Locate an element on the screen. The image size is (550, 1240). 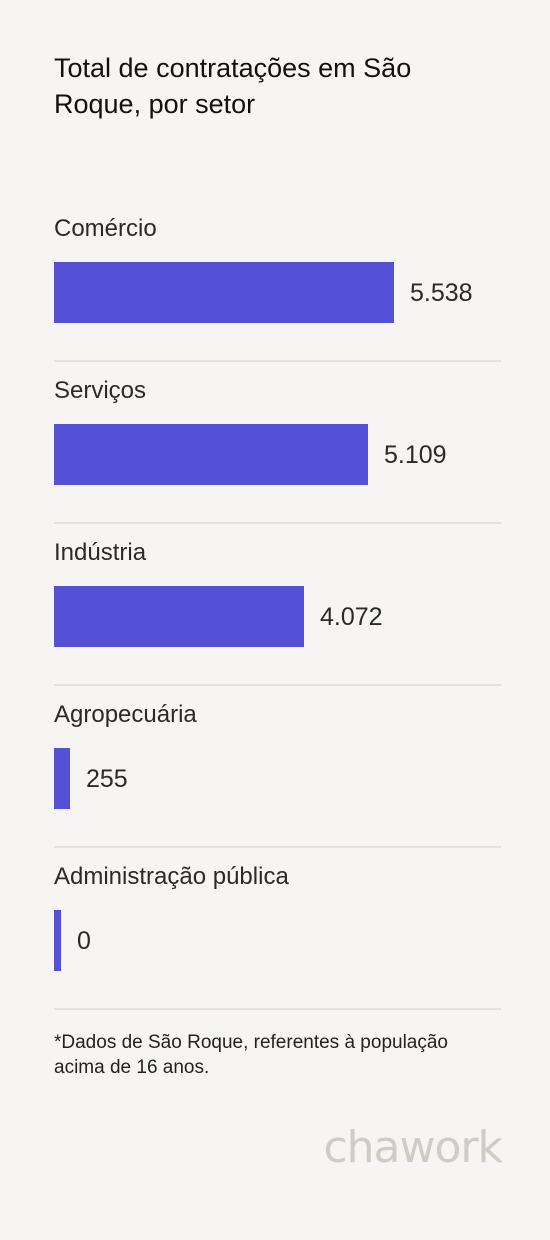
bar-track: 5.538 is located at coordinates (277, 292).